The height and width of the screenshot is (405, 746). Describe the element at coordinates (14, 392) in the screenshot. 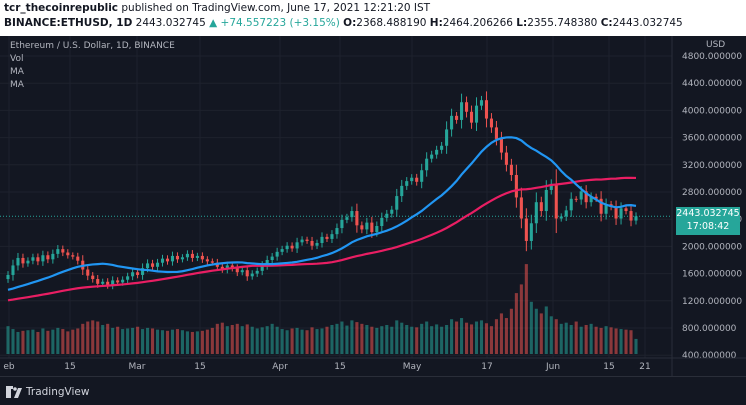

I see `tradingview-logo-icon` at that location.